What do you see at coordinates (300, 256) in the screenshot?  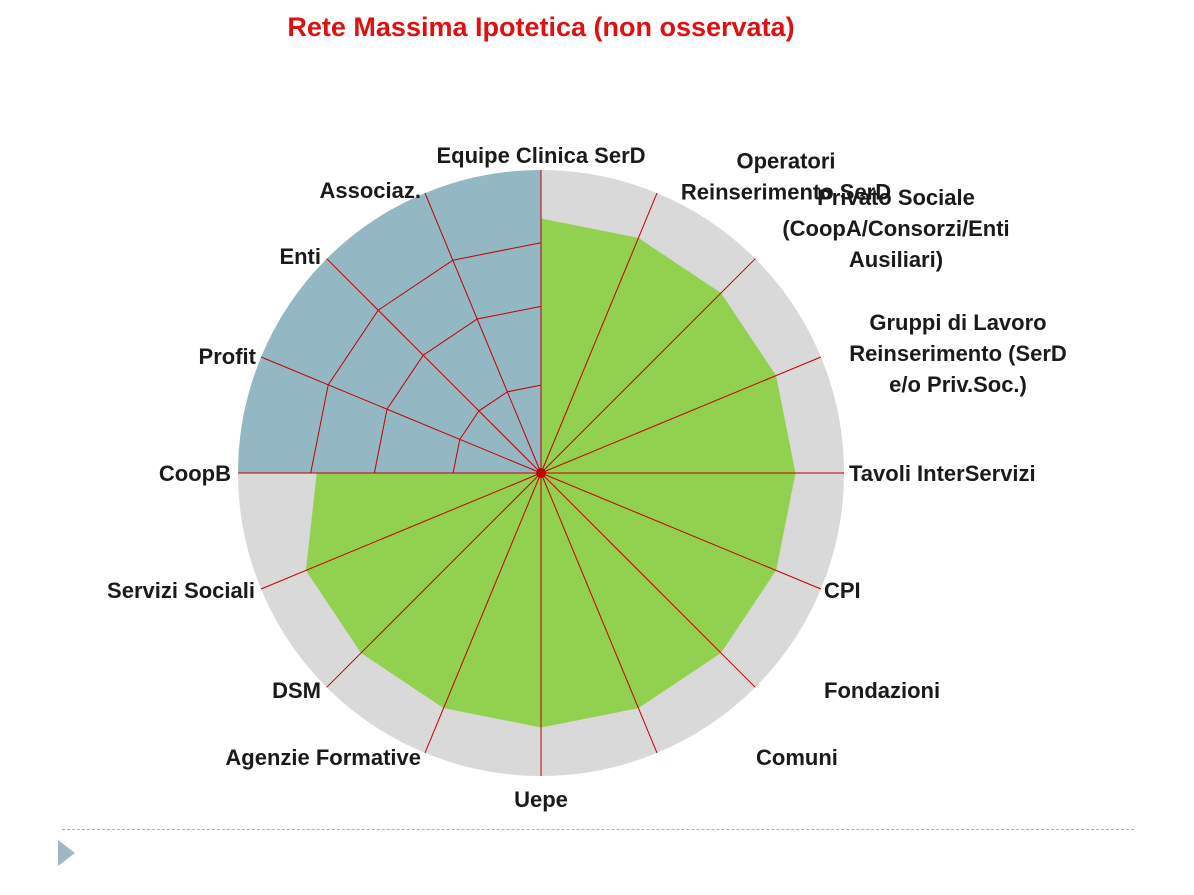 I see `category-label: Enti` at bounding box center [300, 256].